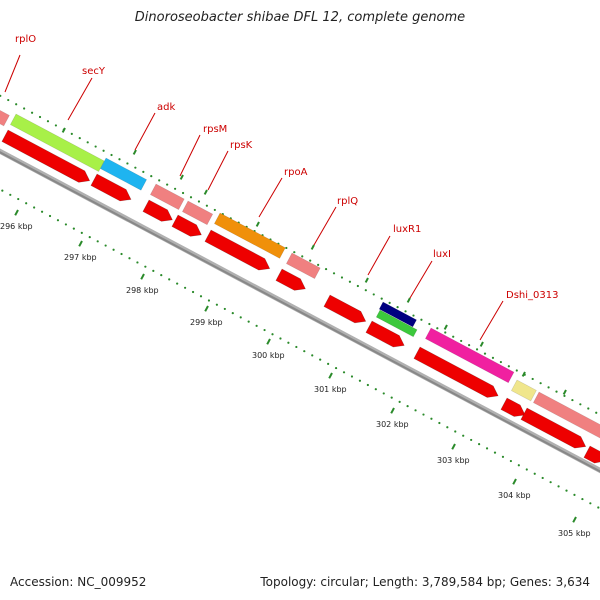  I want to click on kbp-label: 301 kbp, so click(330, 389).